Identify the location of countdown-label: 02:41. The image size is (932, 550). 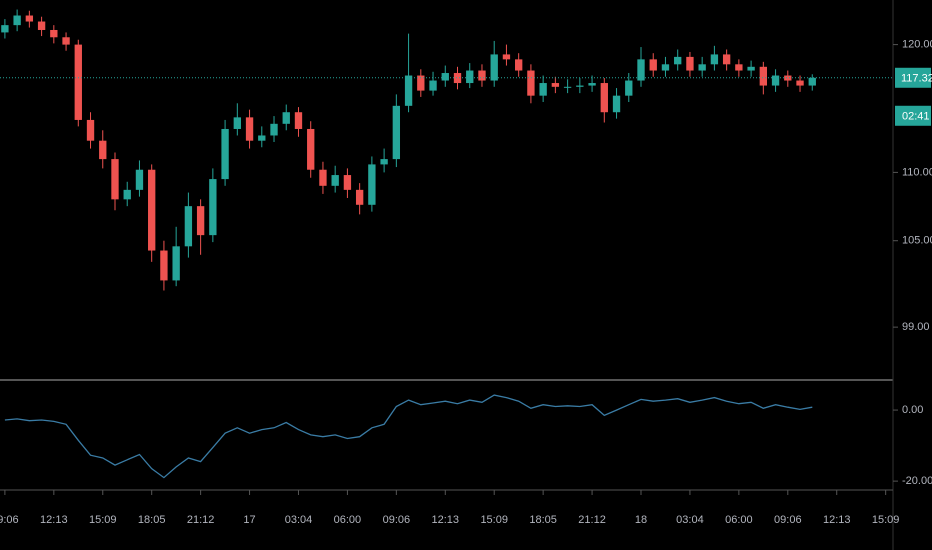
(916, 117).